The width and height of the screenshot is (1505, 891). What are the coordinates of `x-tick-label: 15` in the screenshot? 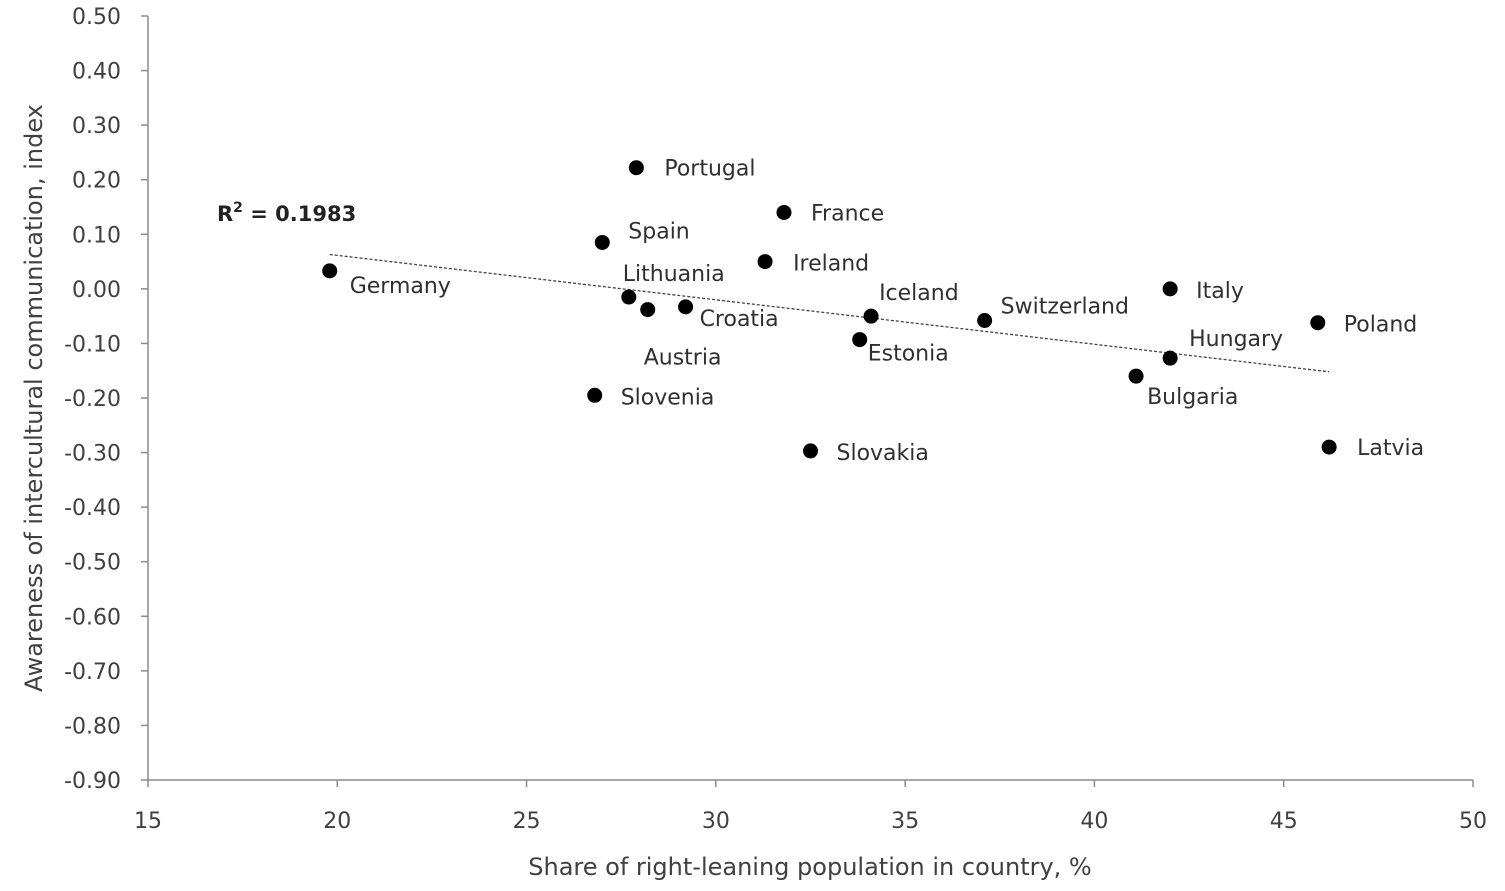 It's located at (148, 821).